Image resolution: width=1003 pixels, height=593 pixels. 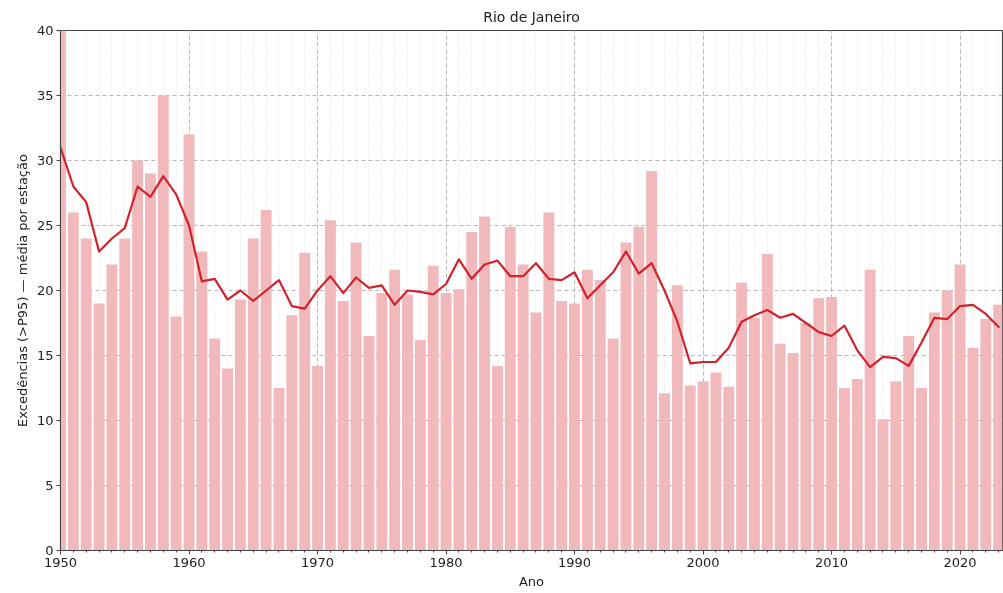 What do you see at coordinates (960, 562) in the screenshot?
I see `x-tick-label: 2020` at bounding box center [960, 562].